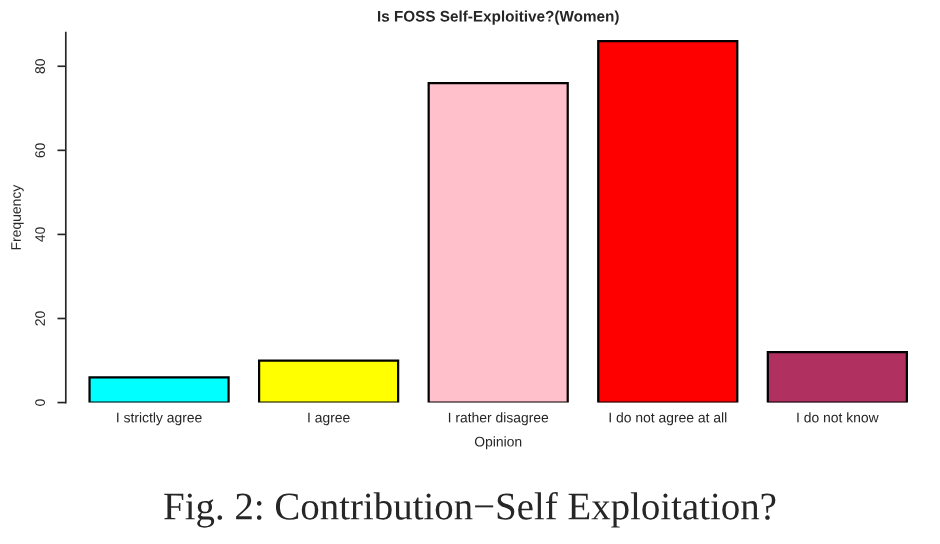 The height and width of the screenshot is (544, 940). Describe the element at coordinates (470, 509) in the screenshot. I see `caption: Fig. 2: Contribution−Self Exploitation?` at that location.